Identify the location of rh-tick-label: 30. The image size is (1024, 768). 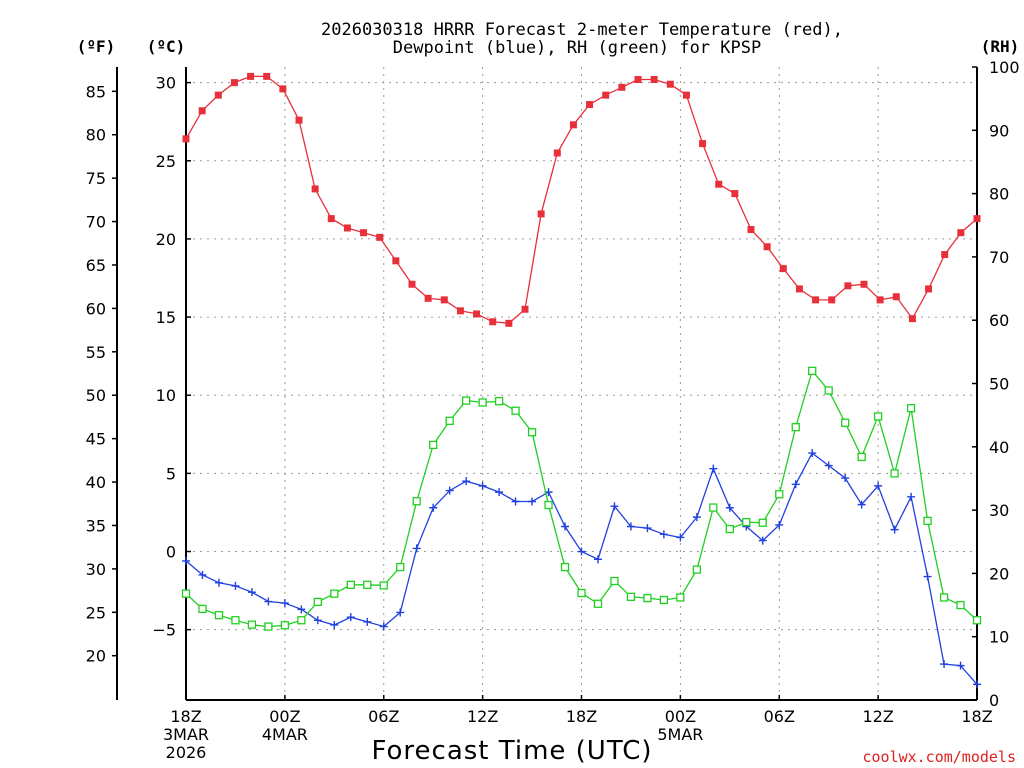
(999, 510).